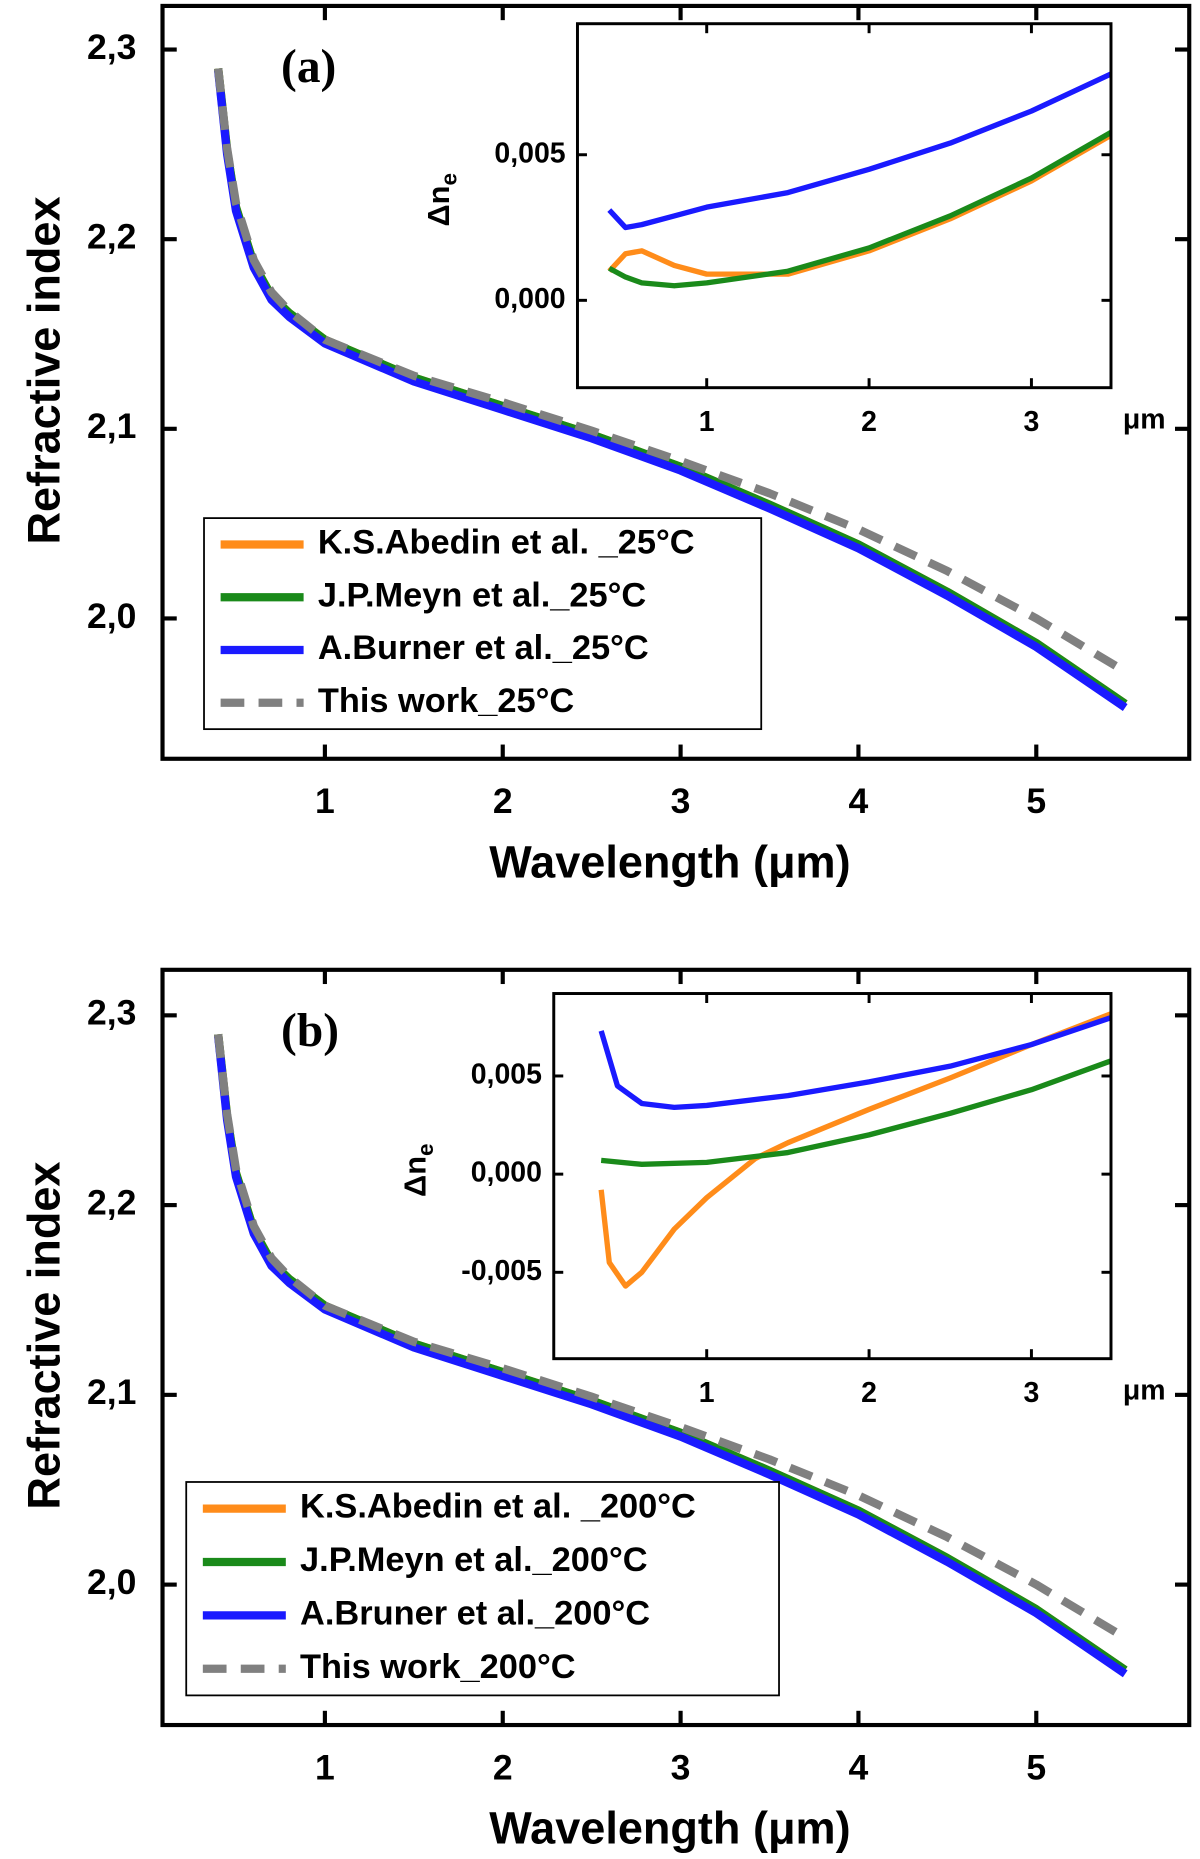  I want to click on legend-label: A.Burner et al._25°C, so click(483, 648).